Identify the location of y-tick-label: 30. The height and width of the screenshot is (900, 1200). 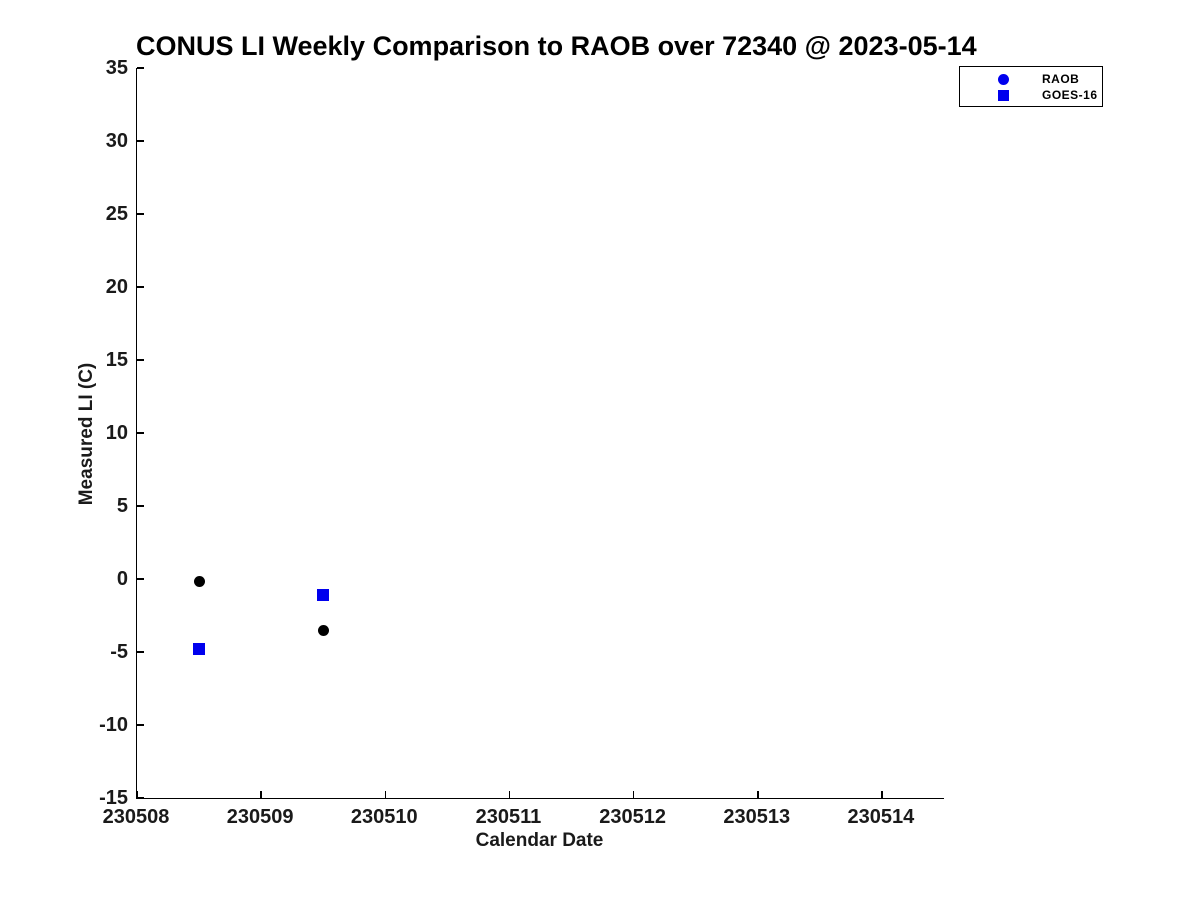
(116, 141).